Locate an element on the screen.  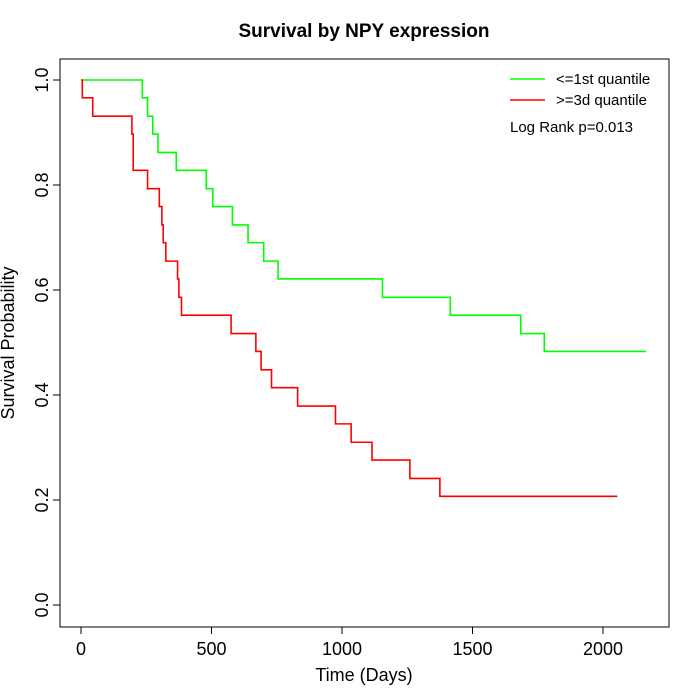
x-tick-label: 1000 is located at coordinates (342, 649).